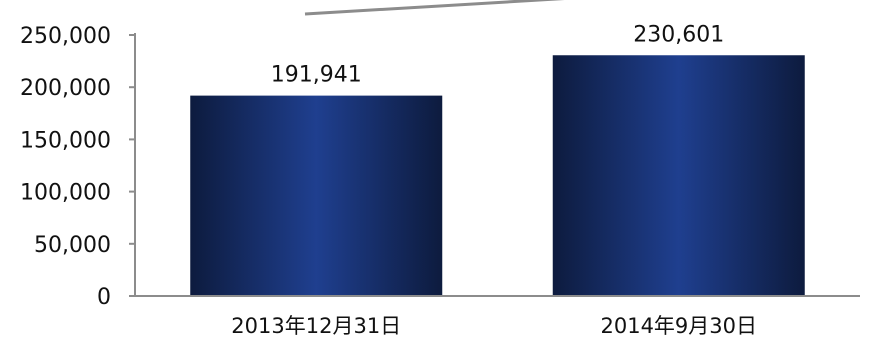 The width and height of the screenshot is (878, 341). Describe the element at coordinates (678, 34) in the screenshot. I see `bar-value-label: 230,601` at that location.